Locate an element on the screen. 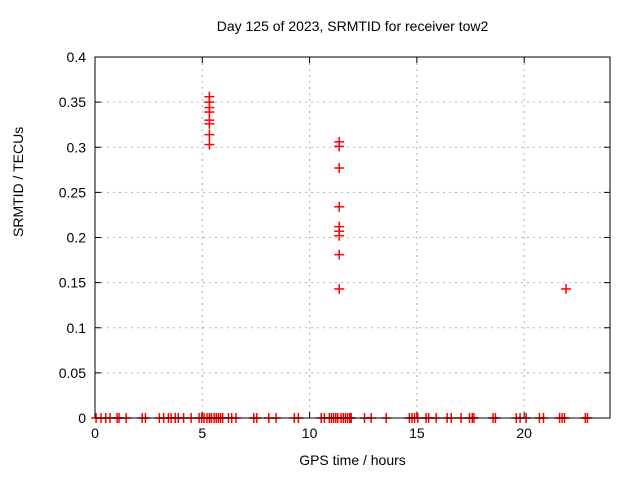 This screenshot has height=480, width=640. x-tick-label: 5 is located at coordinates (202, 433).